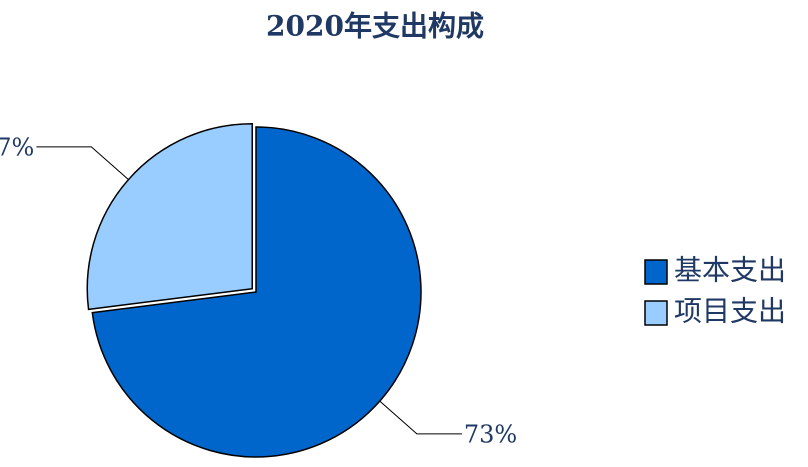  I want to click on legend-label: 项目支出, so click(730, 311).